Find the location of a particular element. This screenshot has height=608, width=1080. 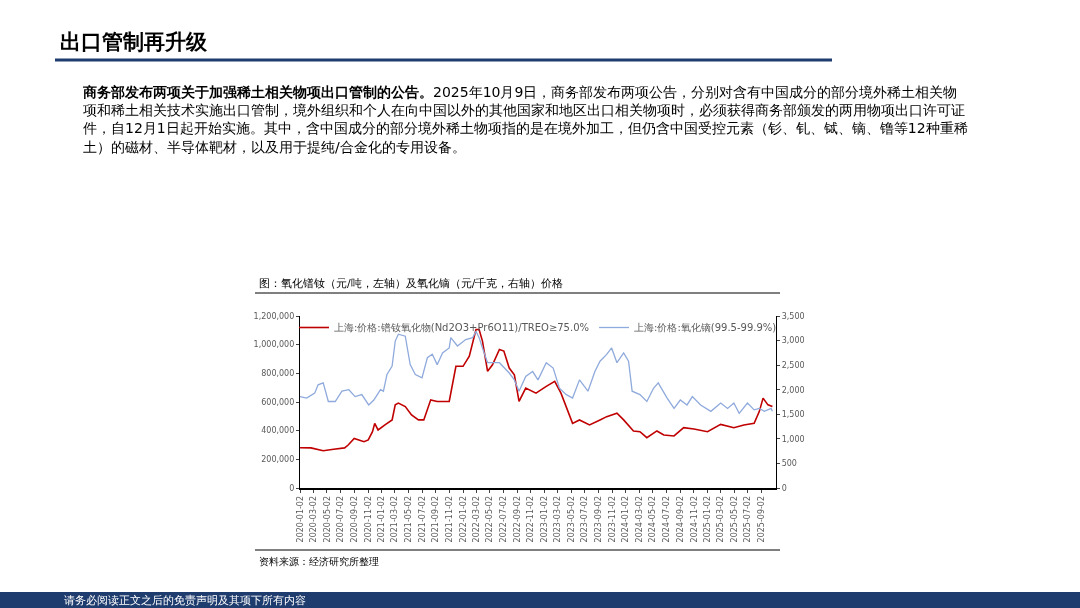

x-tick-label: 2022-11-02 is located at coordinates (531, 519).